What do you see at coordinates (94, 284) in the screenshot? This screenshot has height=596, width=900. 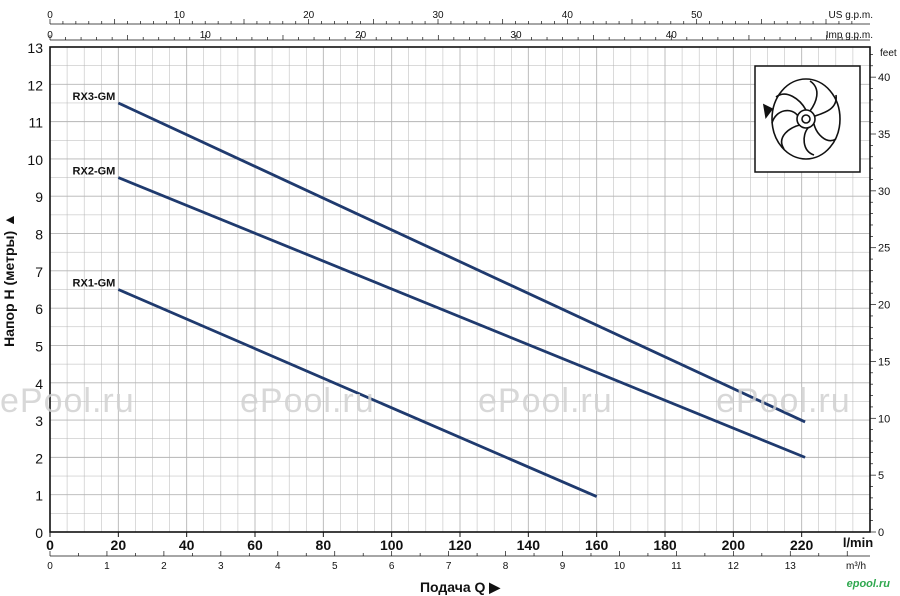 I see `series-label: RX1-GM` at bounding box center [94, 284].